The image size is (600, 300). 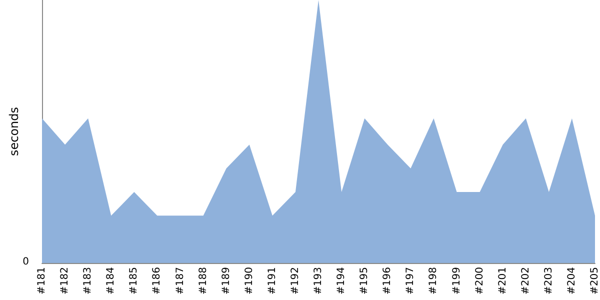 What do you see at coordinates (272, 280) in the screenshot?
I see `x-tick-label: #191` at bounding box center [272, 280].